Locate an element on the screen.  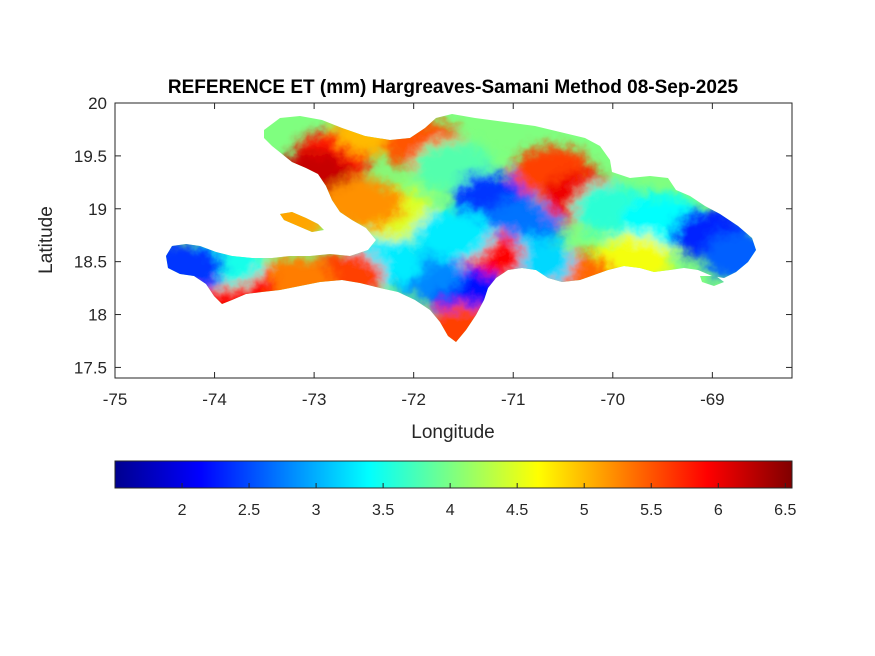
x-tick-label: -70 is located at coordinates (613, 399).